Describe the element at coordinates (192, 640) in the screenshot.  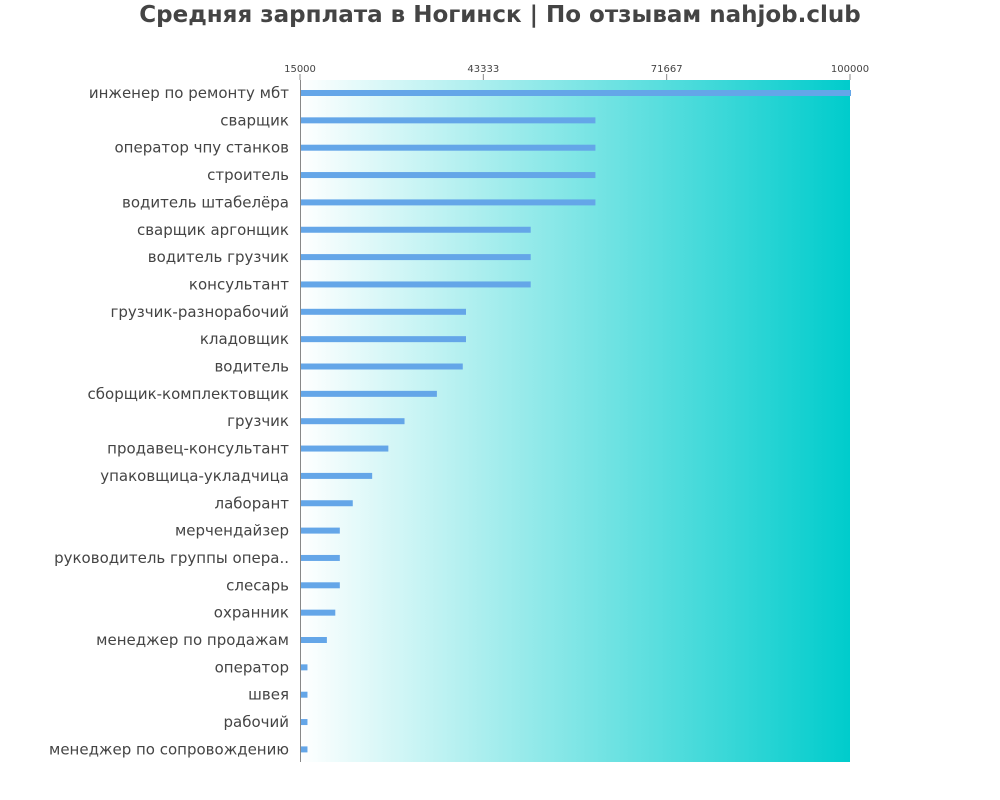
I see `category-label: менеджер по продажам` at that location.